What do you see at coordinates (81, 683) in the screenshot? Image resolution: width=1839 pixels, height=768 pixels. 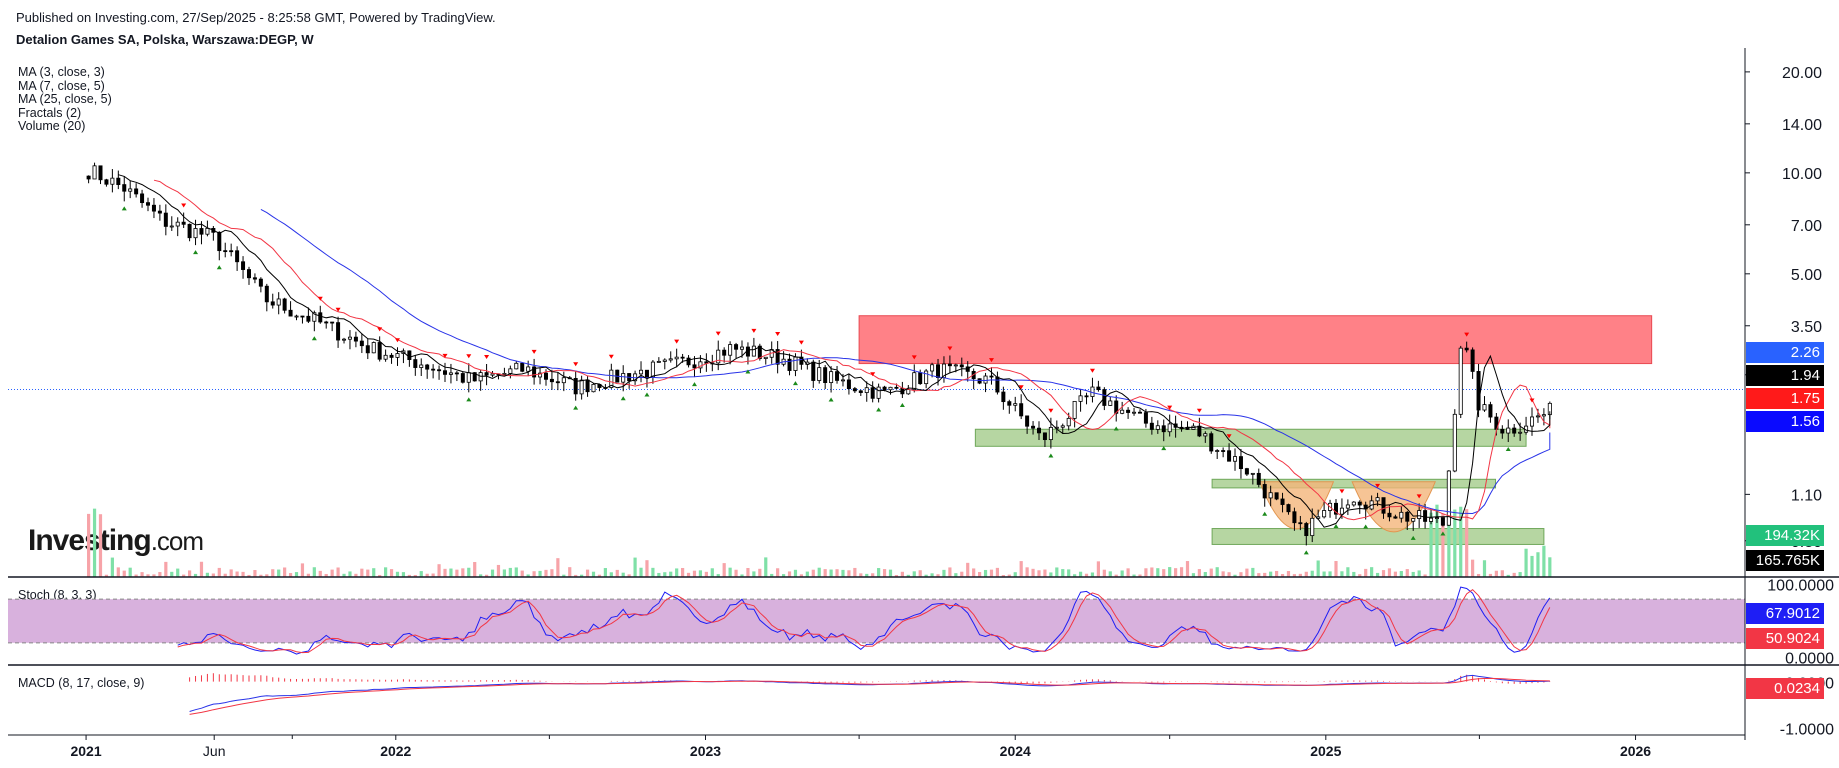 I see `macd-pane-title: MACD (8, 17, close, 9)` at bounding box center [81, 683].